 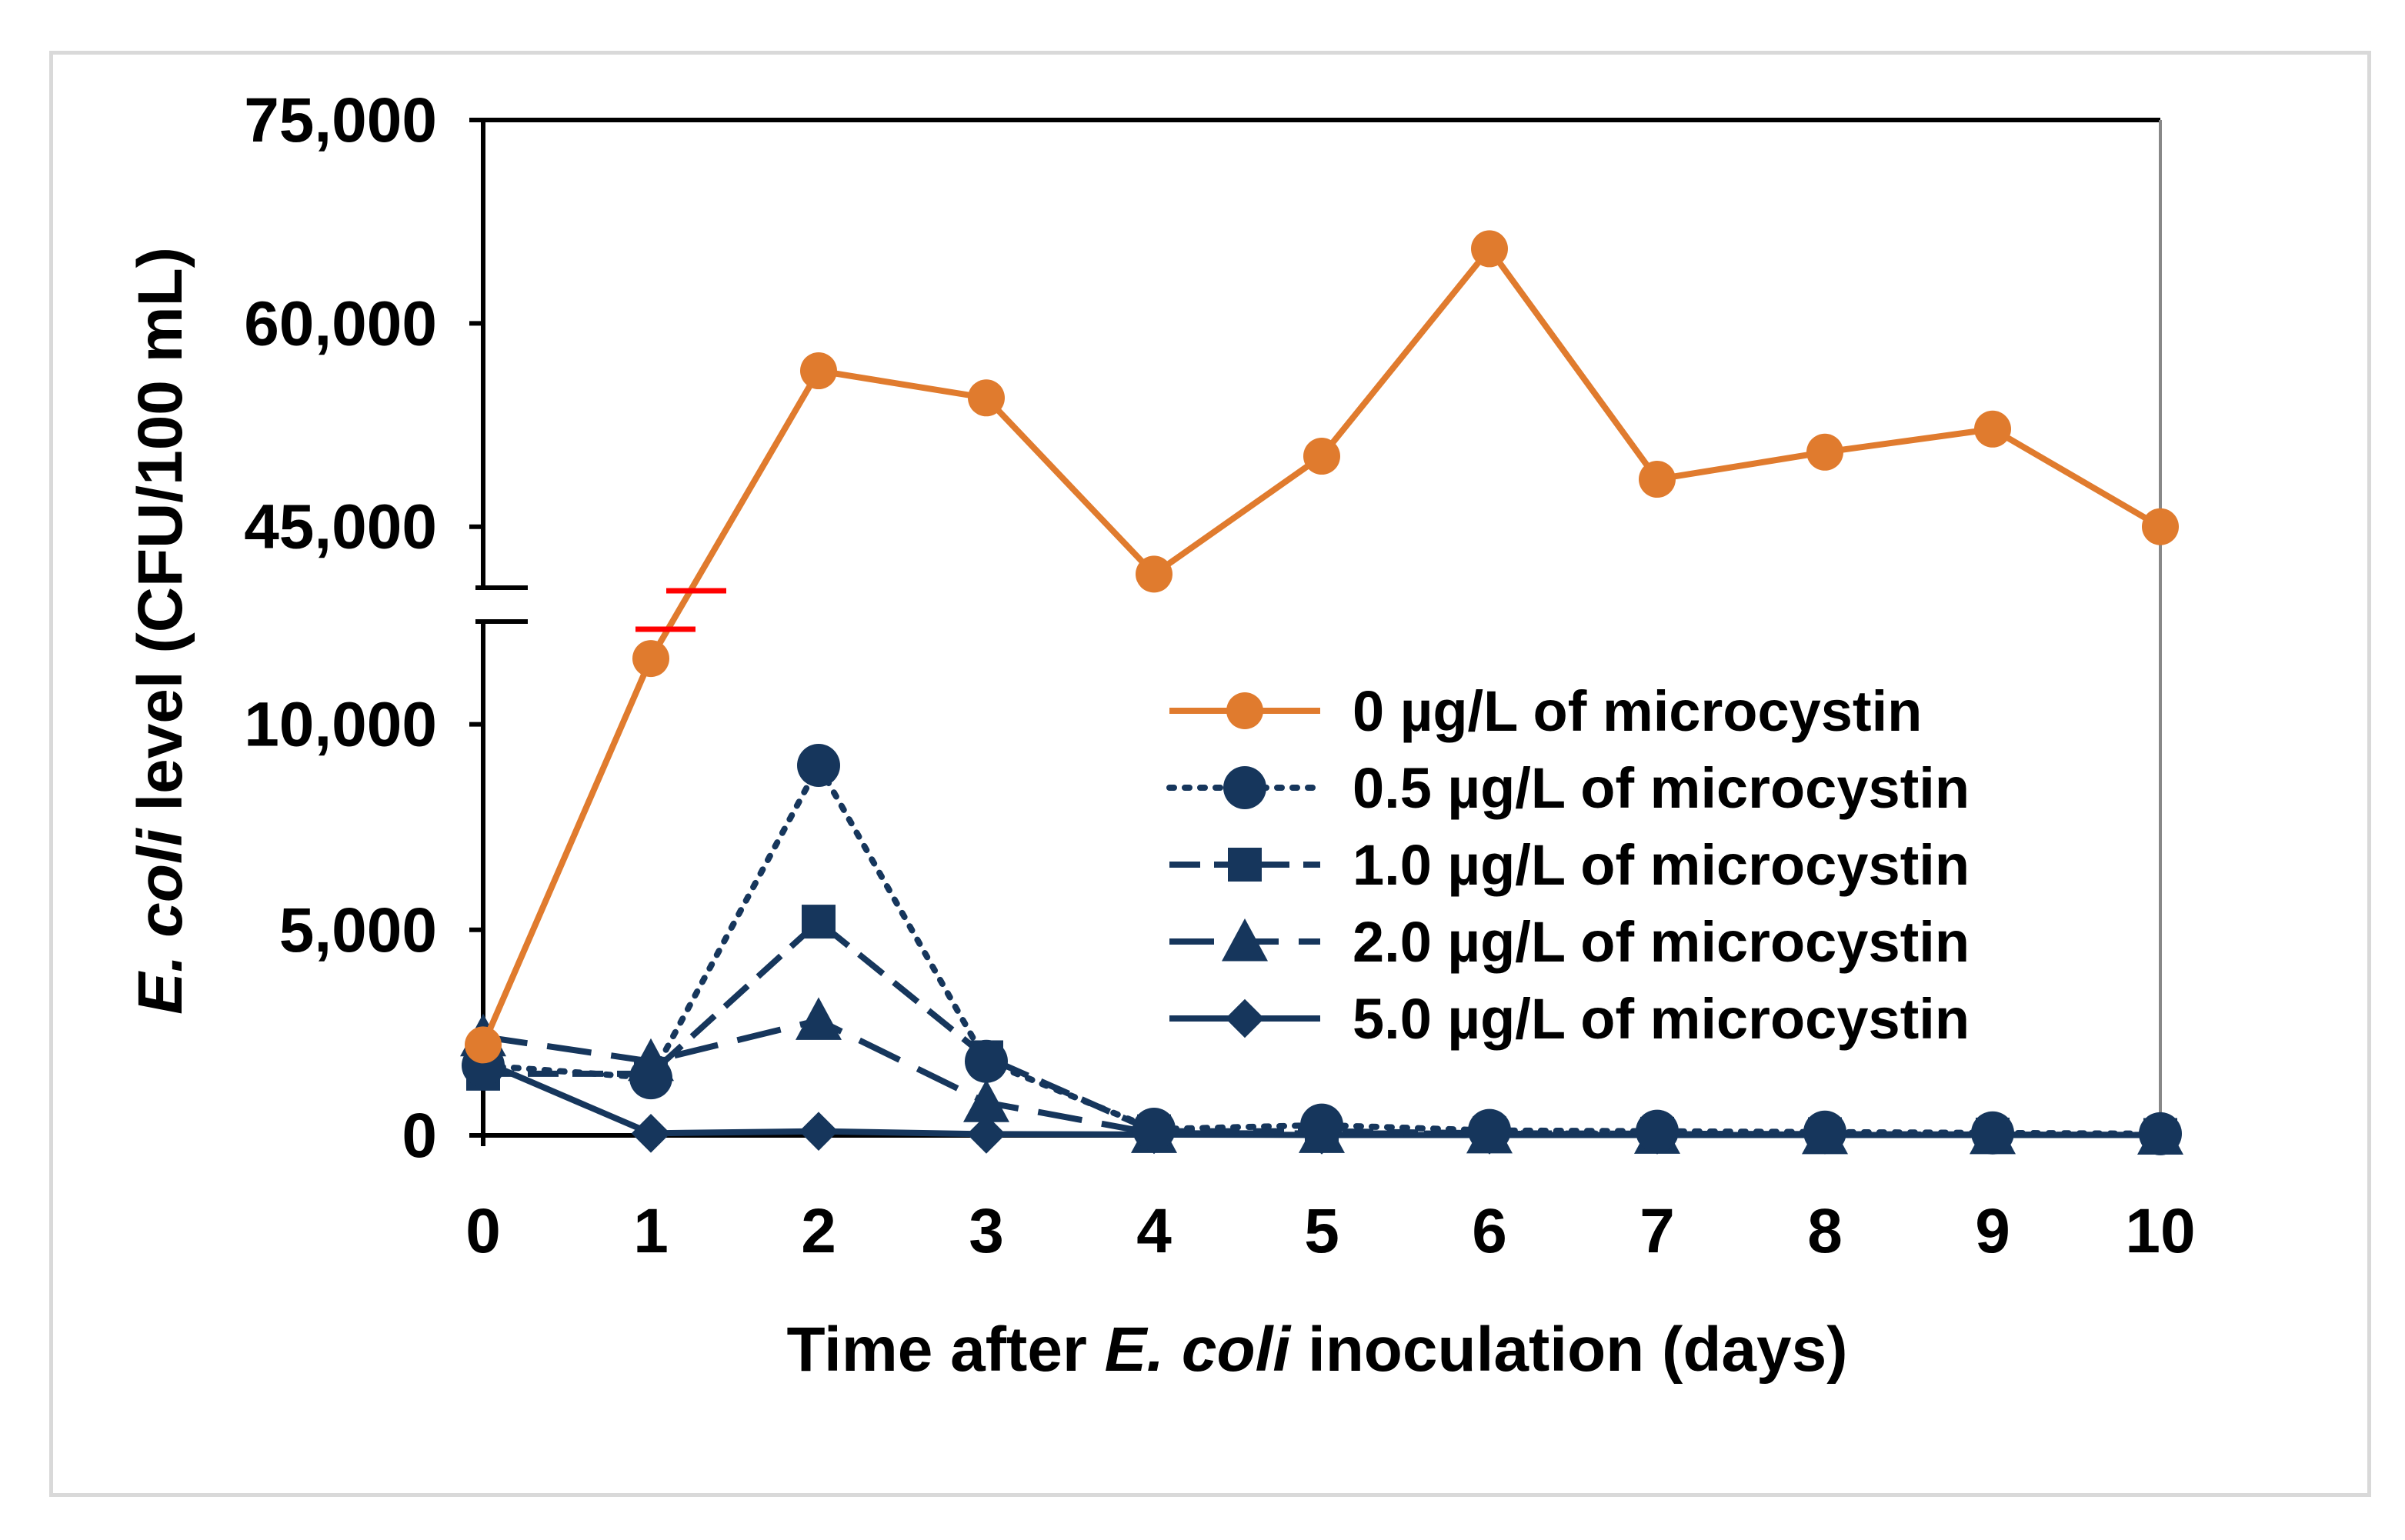 I want to click on x-tick-label: 3, so click(x=987, y=1231).